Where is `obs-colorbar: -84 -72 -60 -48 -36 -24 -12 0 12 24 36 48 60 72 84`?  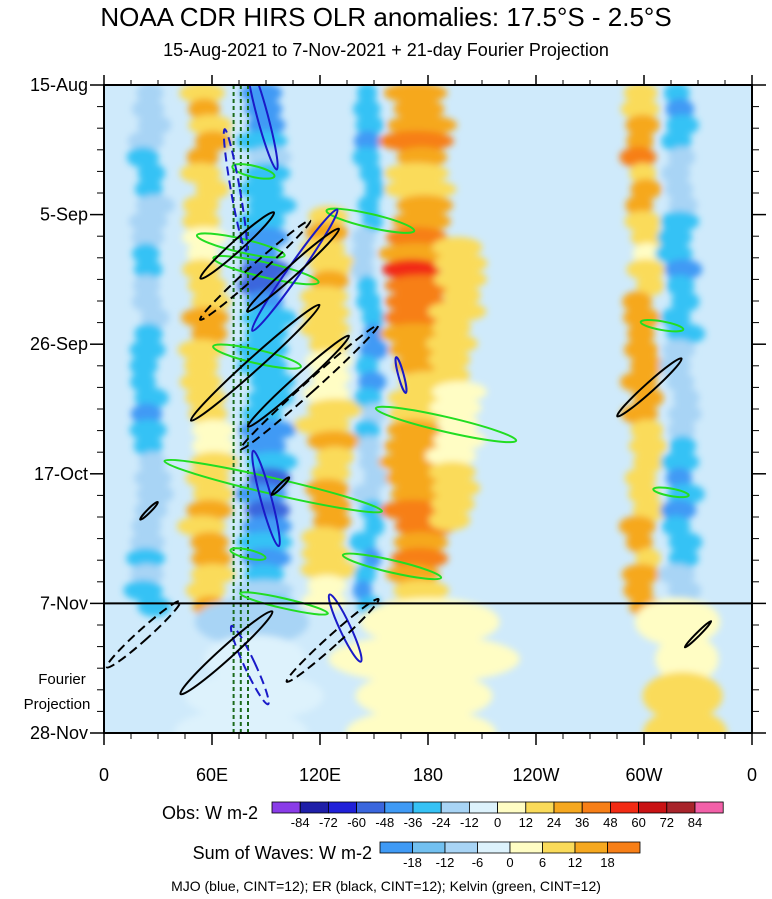
obs-colorbar: -84 -72 -60 -48 -36 -24 -12 0 12 24 36 48 60 72 84 is located at coordinates (497, 815).